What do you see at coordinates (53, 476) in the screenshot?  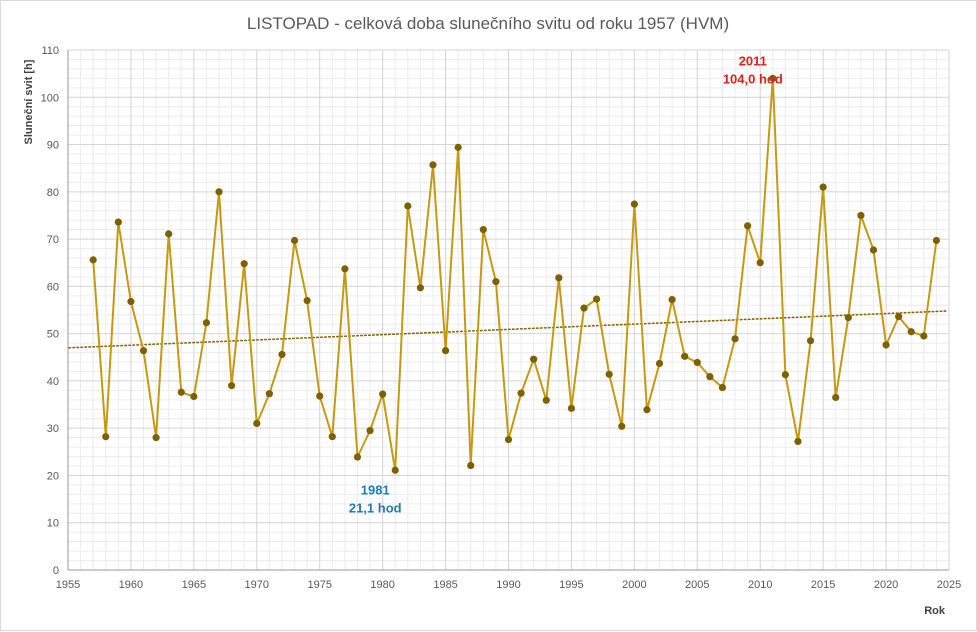 I see `y-tick-label: 20` at bounding box center [53, 476].